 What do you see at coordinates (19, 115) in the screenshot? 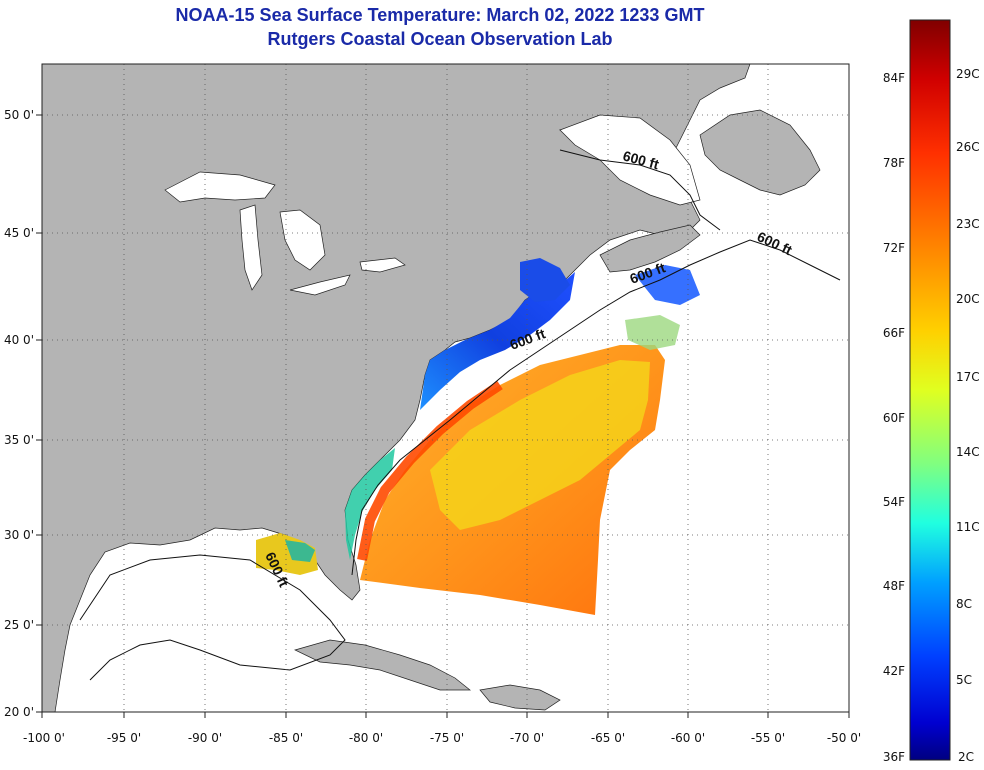
I see `lat-tick-label: 50 0'` at bounding box center [19, 115].